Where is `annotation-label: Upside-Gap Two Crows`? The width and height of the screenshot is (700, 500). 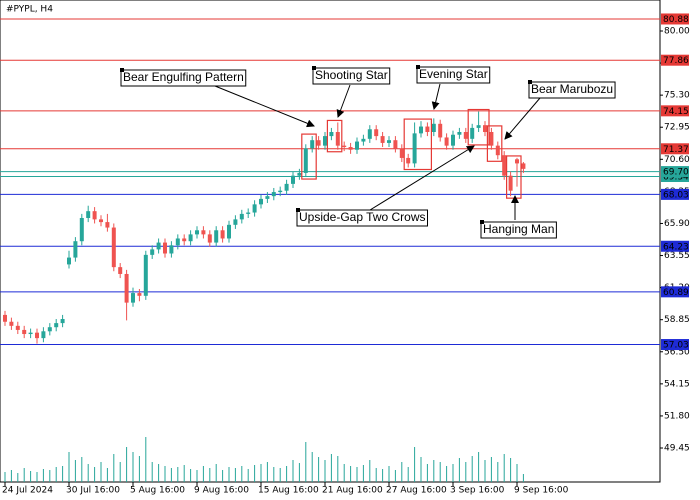 annotation-label: Upside-Gap Two Crows is located at coordinates (362, 217).